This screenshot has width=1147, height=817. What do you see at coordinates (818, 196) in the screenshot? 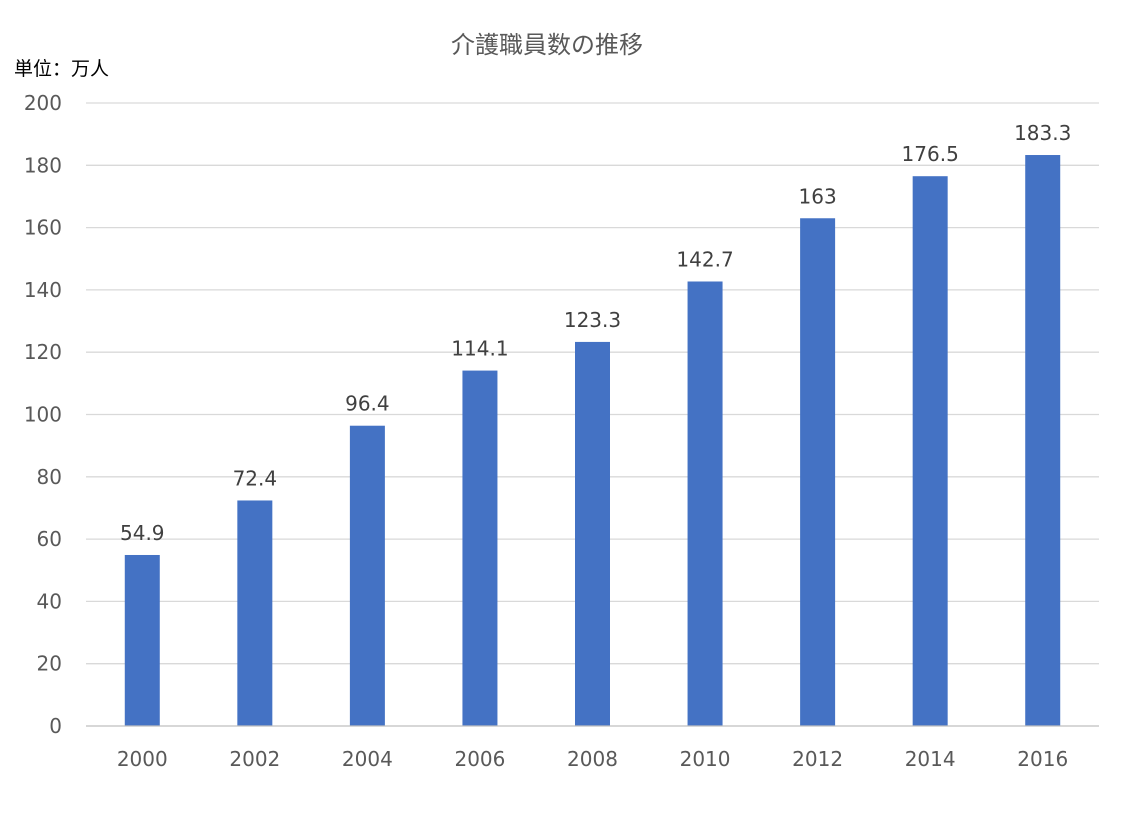
I see `data-label-2012: 163` at bounding box center [818, 196].